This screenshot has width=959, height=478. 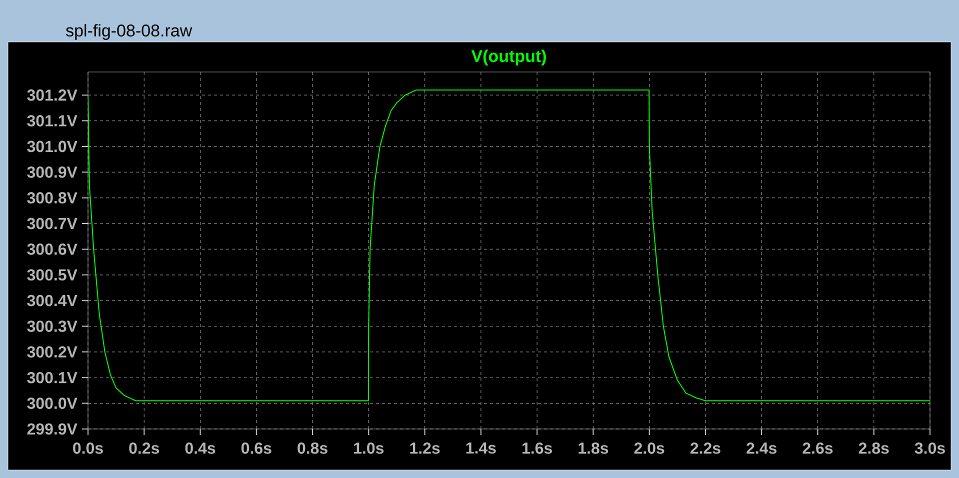 I want to click on y-tick-label: 301.0V, so click(x=52, y=146).